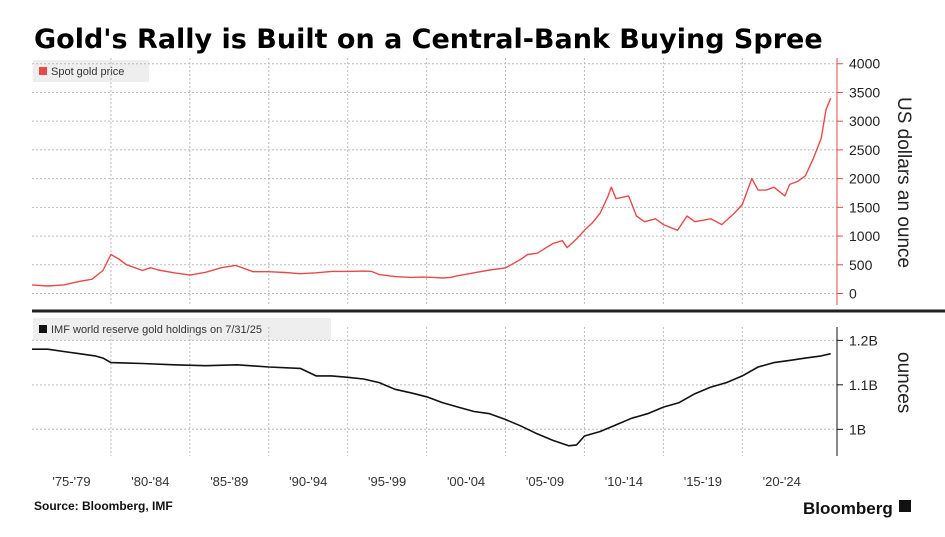 This screenshot has width=945, height=537. What do you see at coordinates (466, 481) in the screenshot?
I see `x-tick-label: '00-'04` at bounding box center [466, 481].